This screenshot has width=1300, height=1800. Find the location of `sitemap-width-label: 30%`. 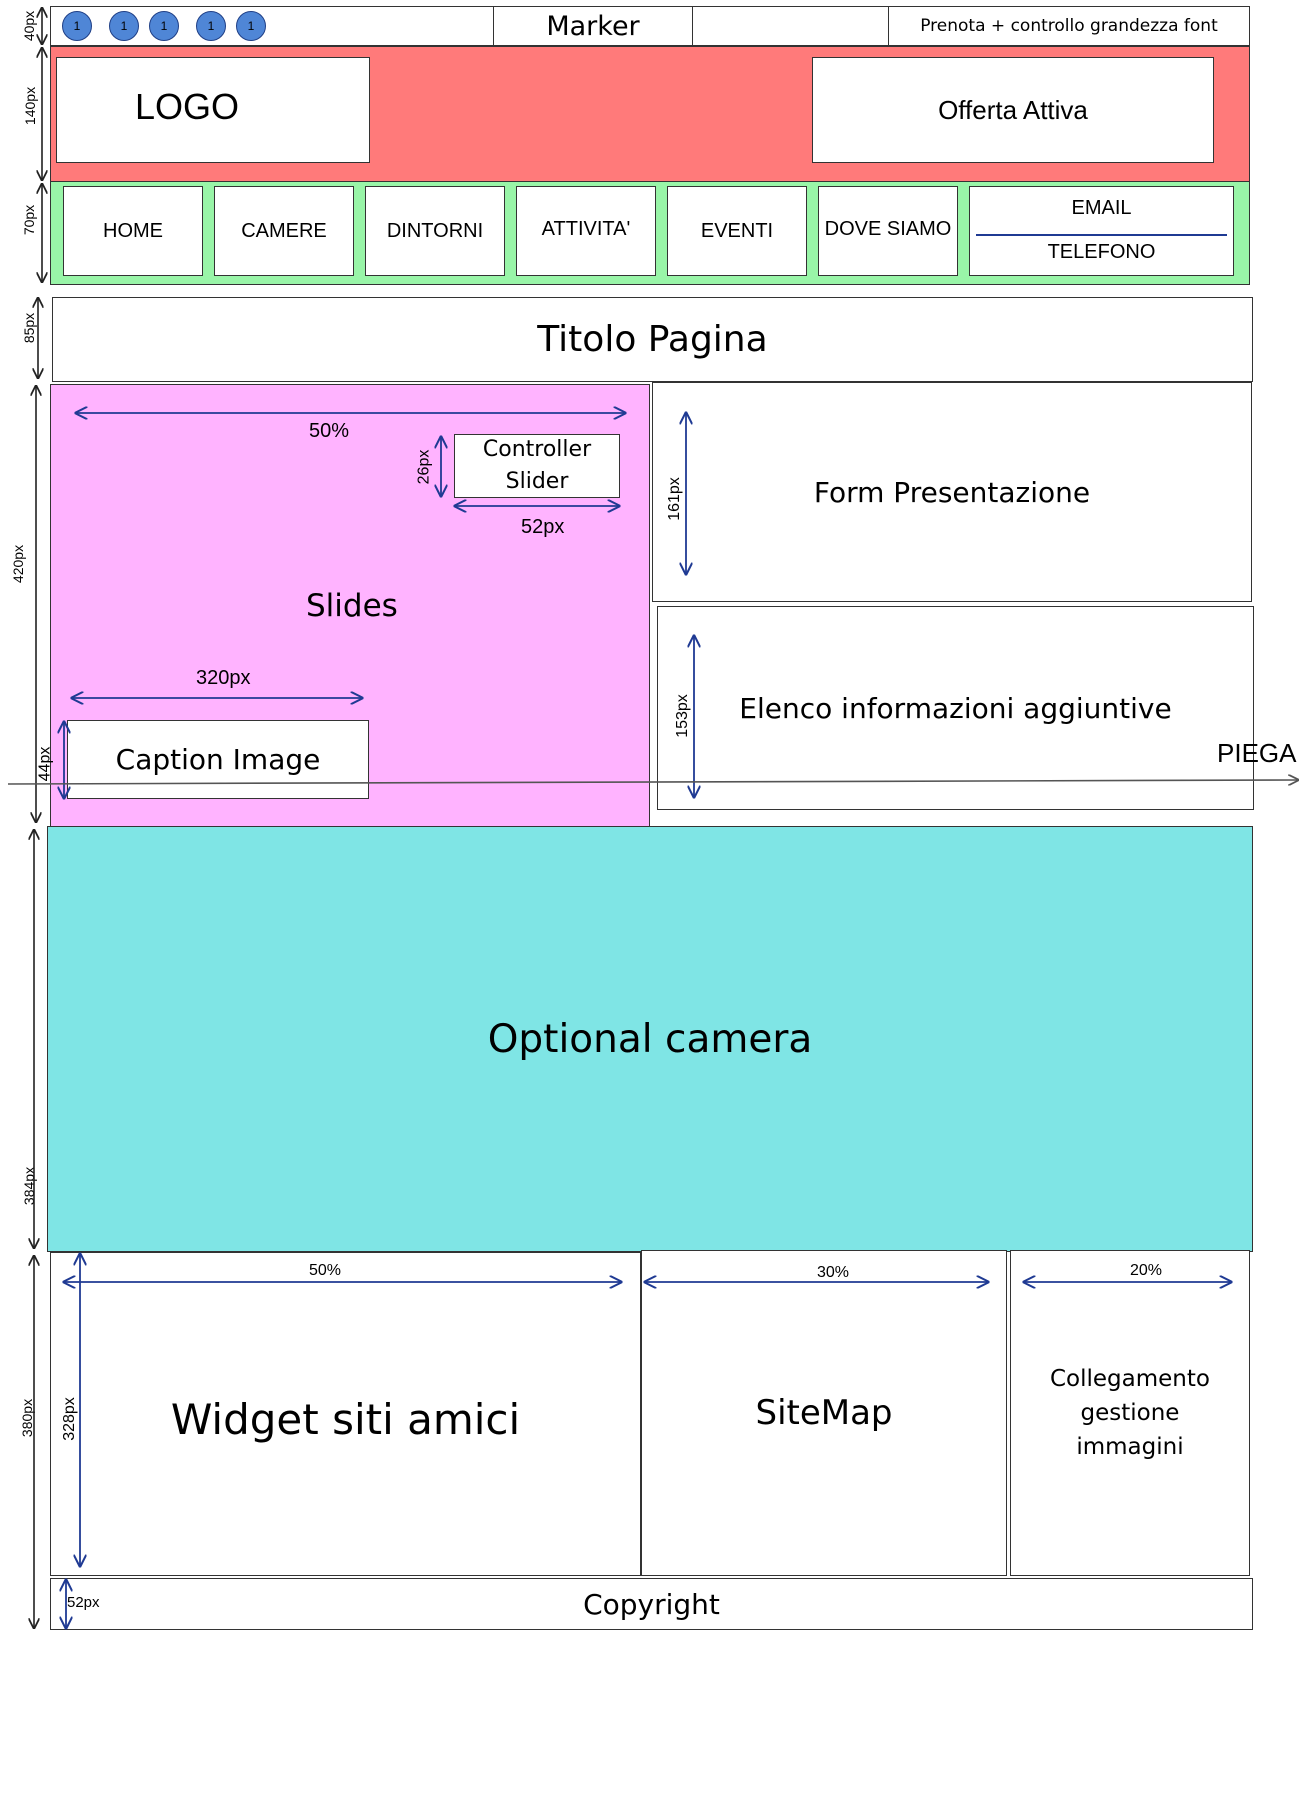

sitemap-width-label: 30% is located at coordinates (833, 1272).